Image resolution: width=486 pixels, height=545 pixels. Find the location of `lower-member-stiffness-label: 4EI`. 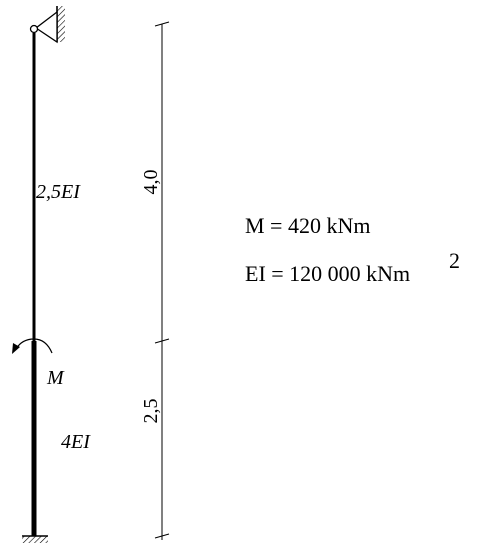

lower-member-stiffness-label: 4EI is located at coordinates (76, 442).